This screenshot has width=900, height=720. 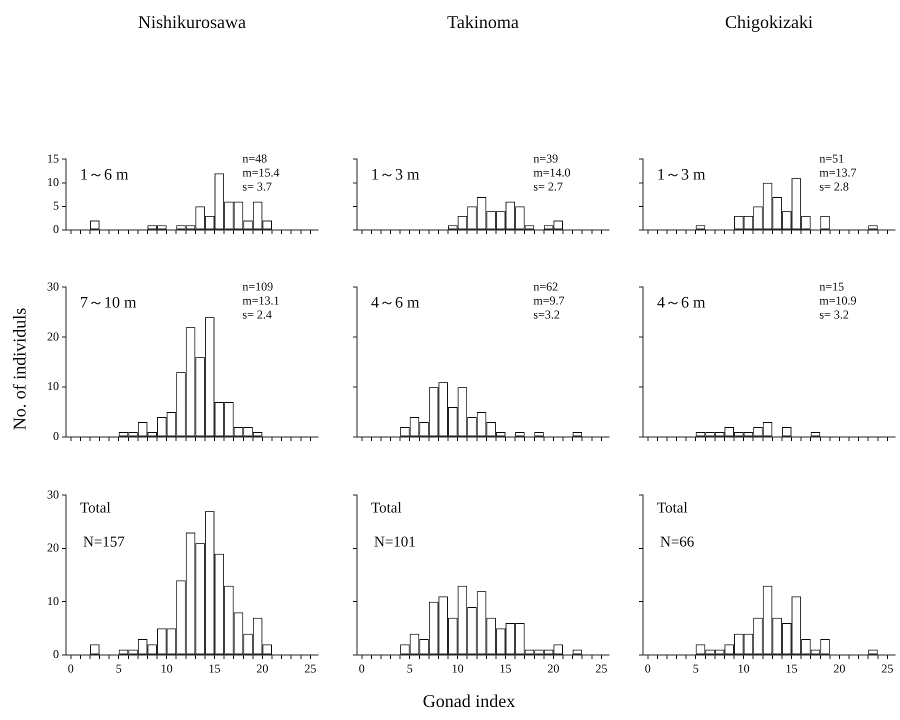 What do you see at coordinates (257, 314) in the screenshot?
I see `annotation: s= 2.4` at bounding box center [257, 314].